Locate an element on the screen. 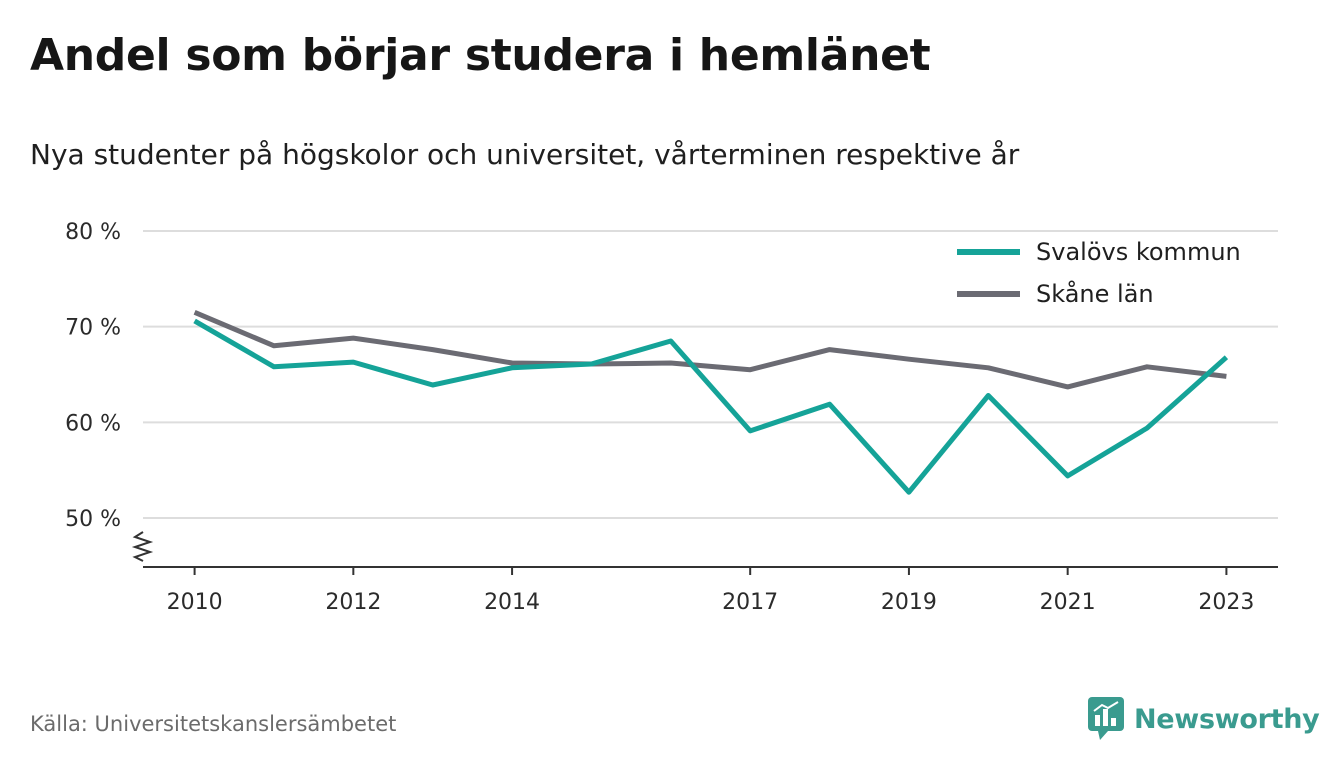 This screenshot has height=771, width=1340. y-tick-label: 60 % is located at coordinates (93, 423).